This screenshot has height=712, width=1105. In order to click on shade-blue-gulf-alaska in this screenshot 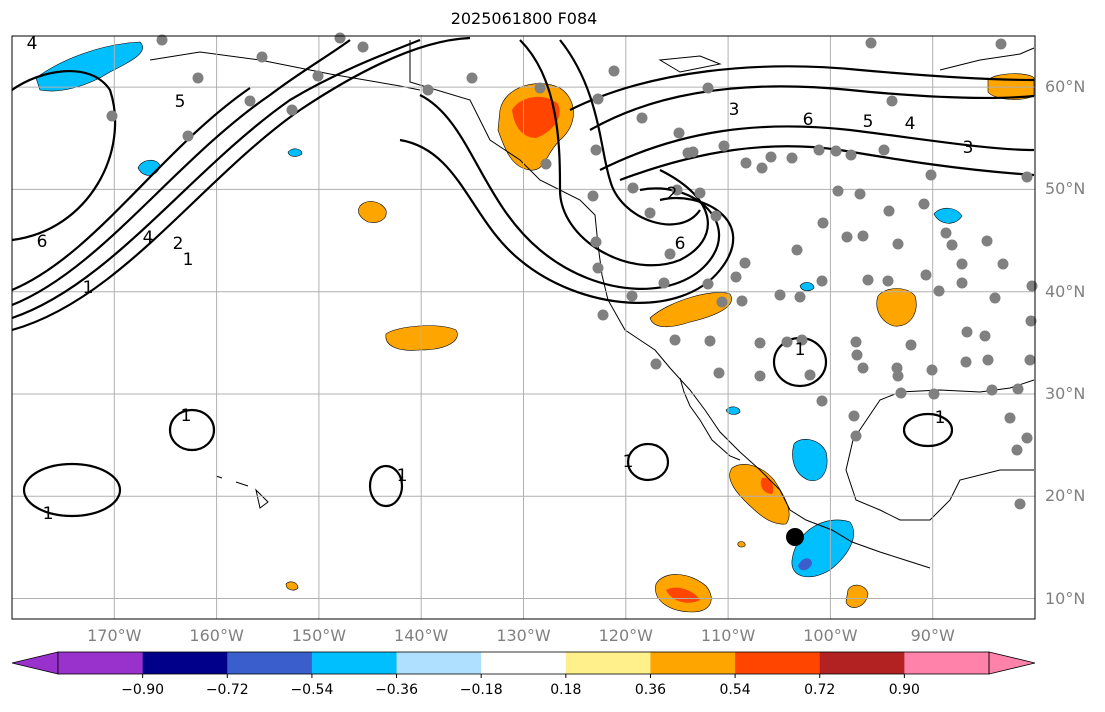, I will do `click(295, 152)`.